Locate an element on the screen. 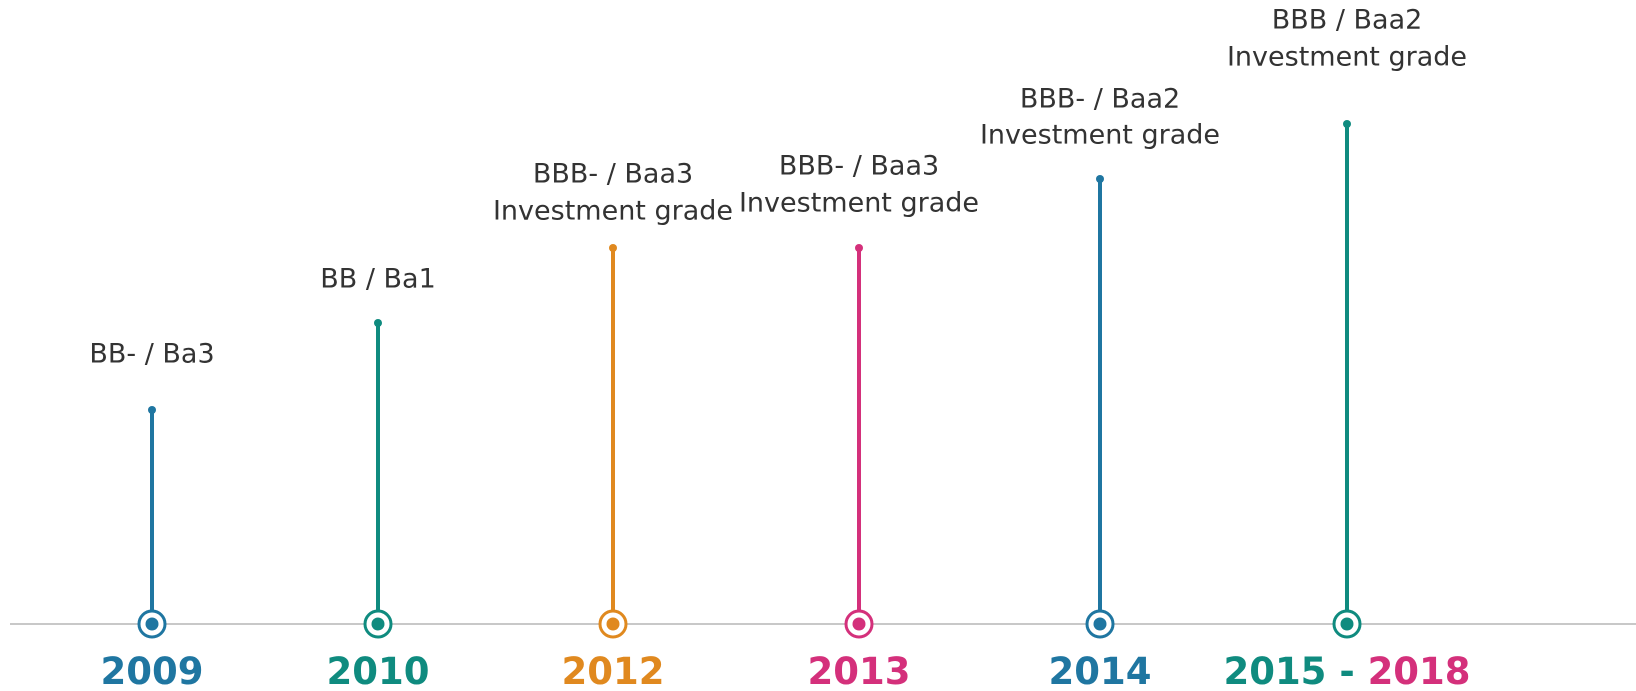 The image size is (1636, 691). year-label: 2009 is located at coordinates (152, 670).